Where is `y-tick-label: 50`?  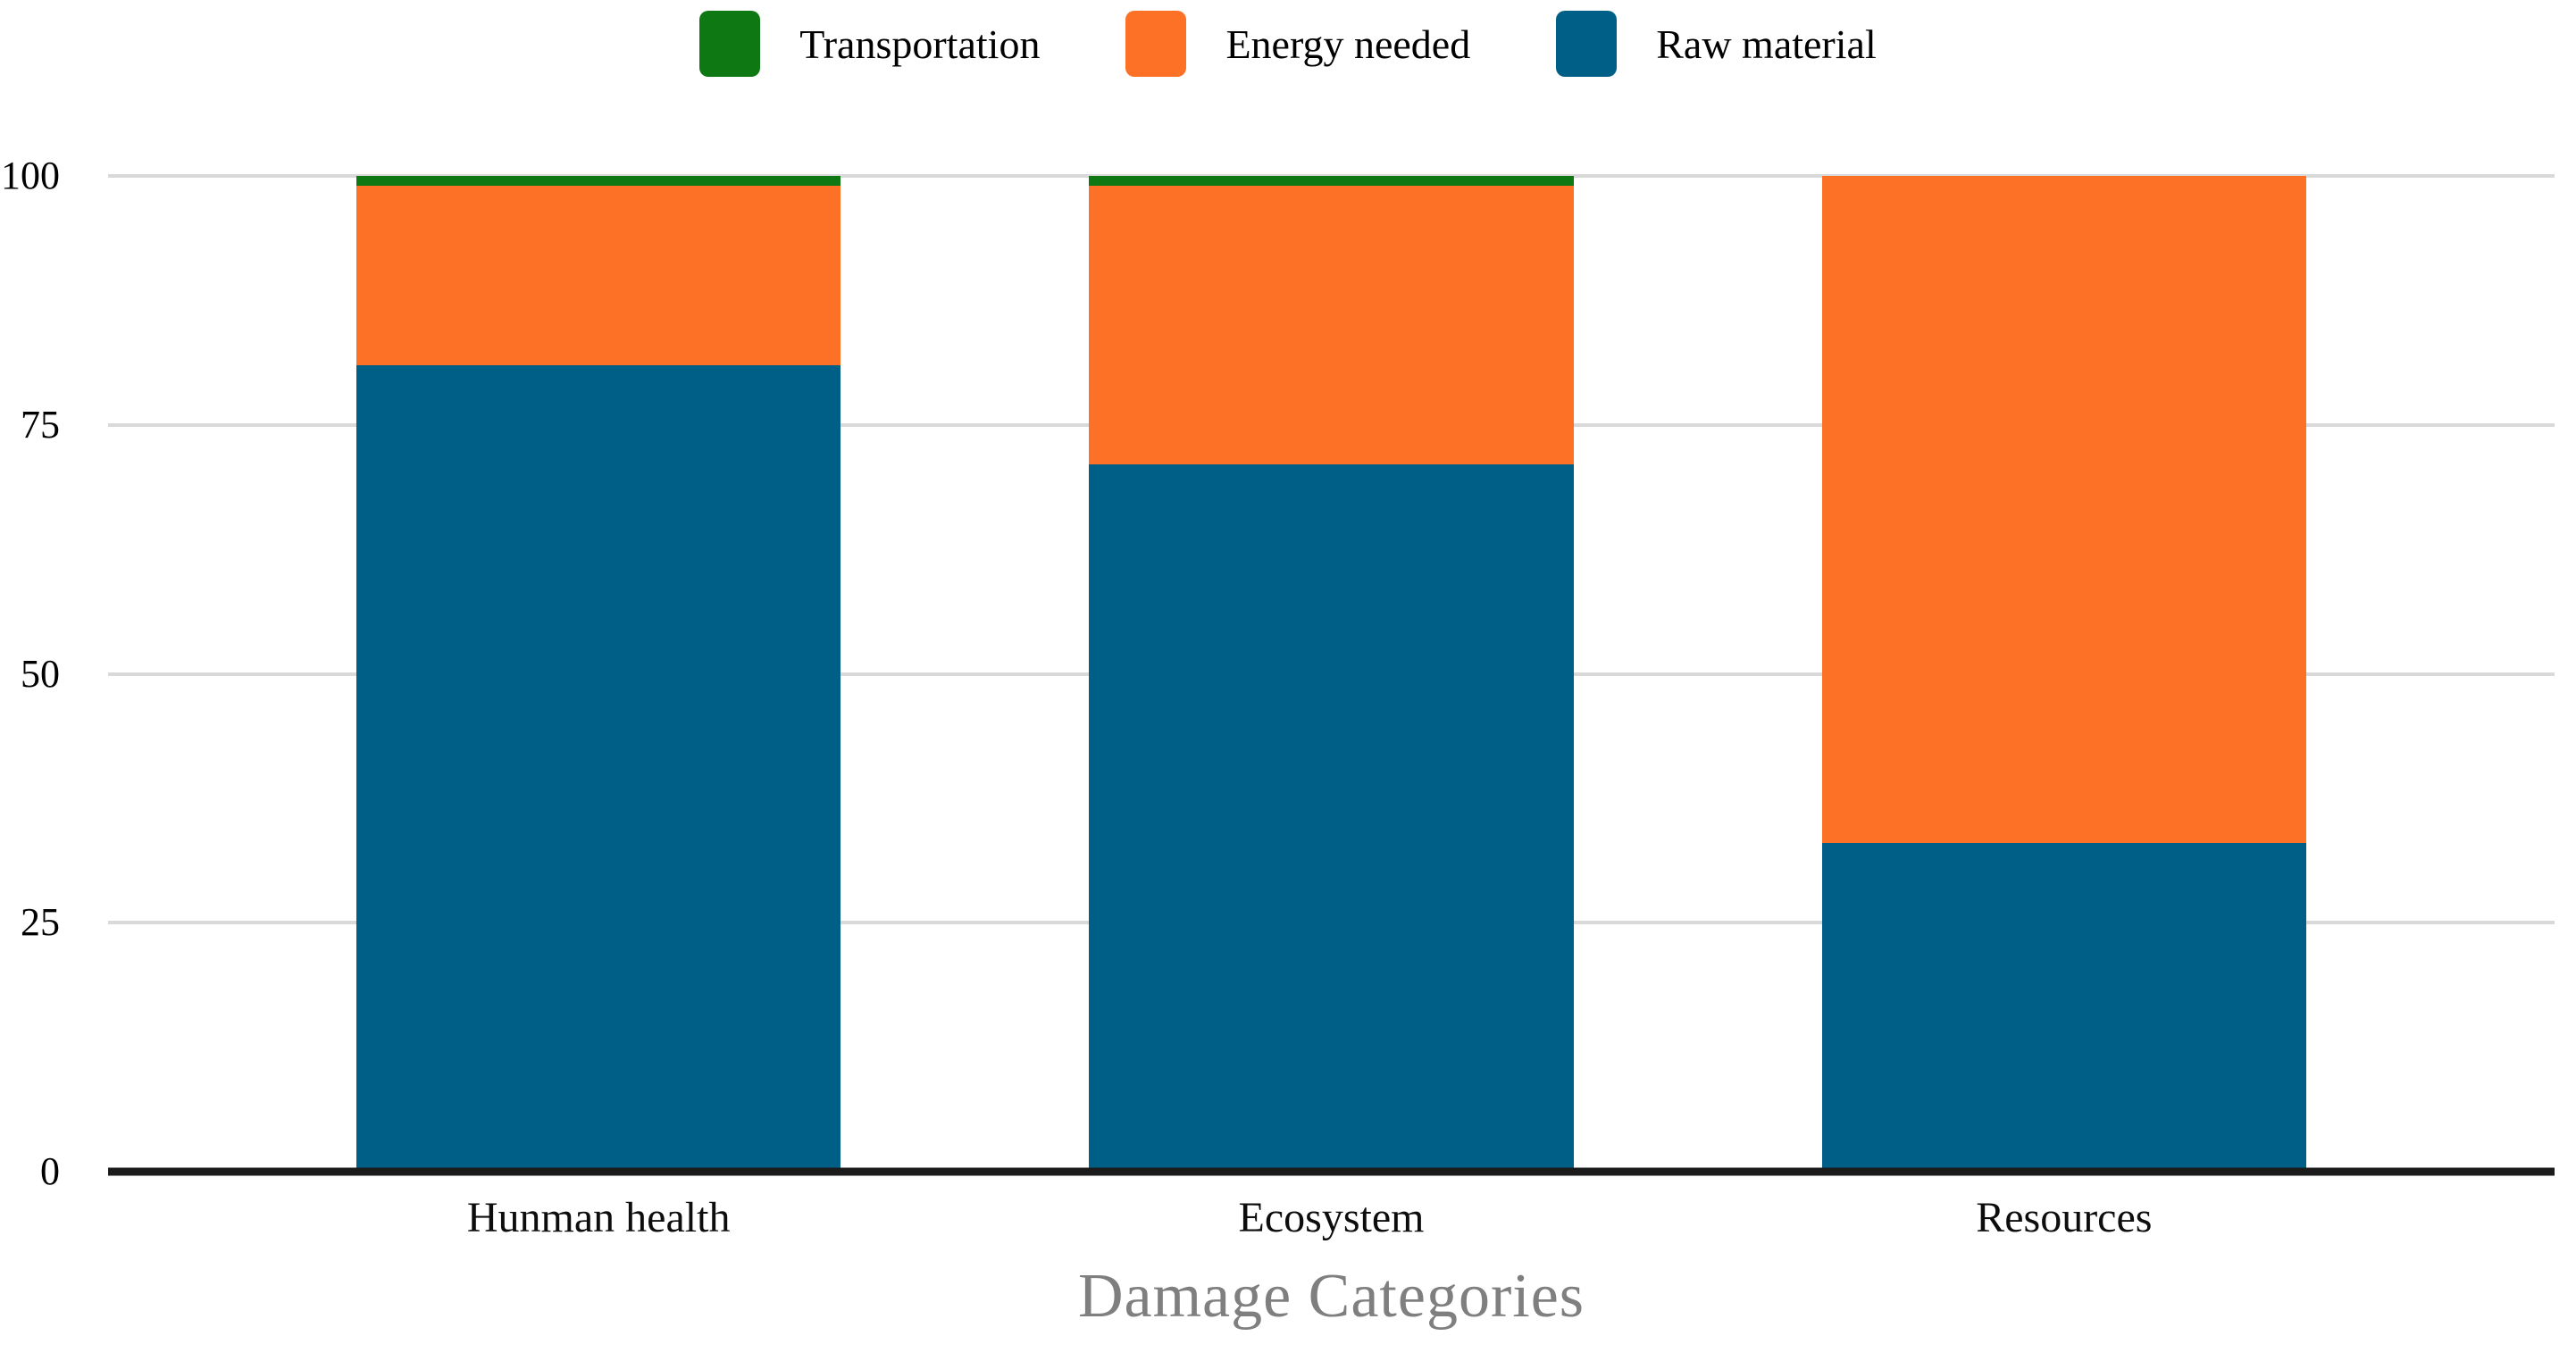 y-tick-label: 50 is located at coordinates (41, 674).